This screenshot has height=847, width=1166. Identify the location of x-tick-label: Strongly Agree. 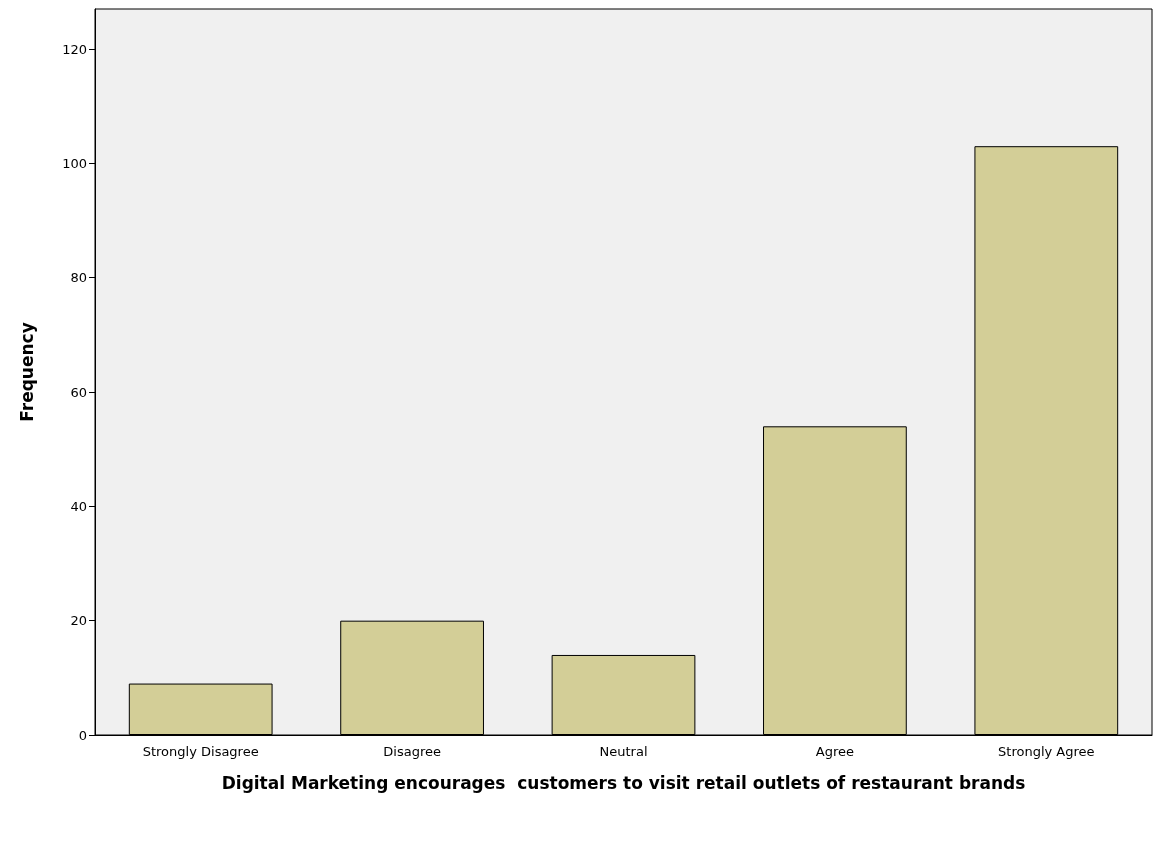
(1046, 751).